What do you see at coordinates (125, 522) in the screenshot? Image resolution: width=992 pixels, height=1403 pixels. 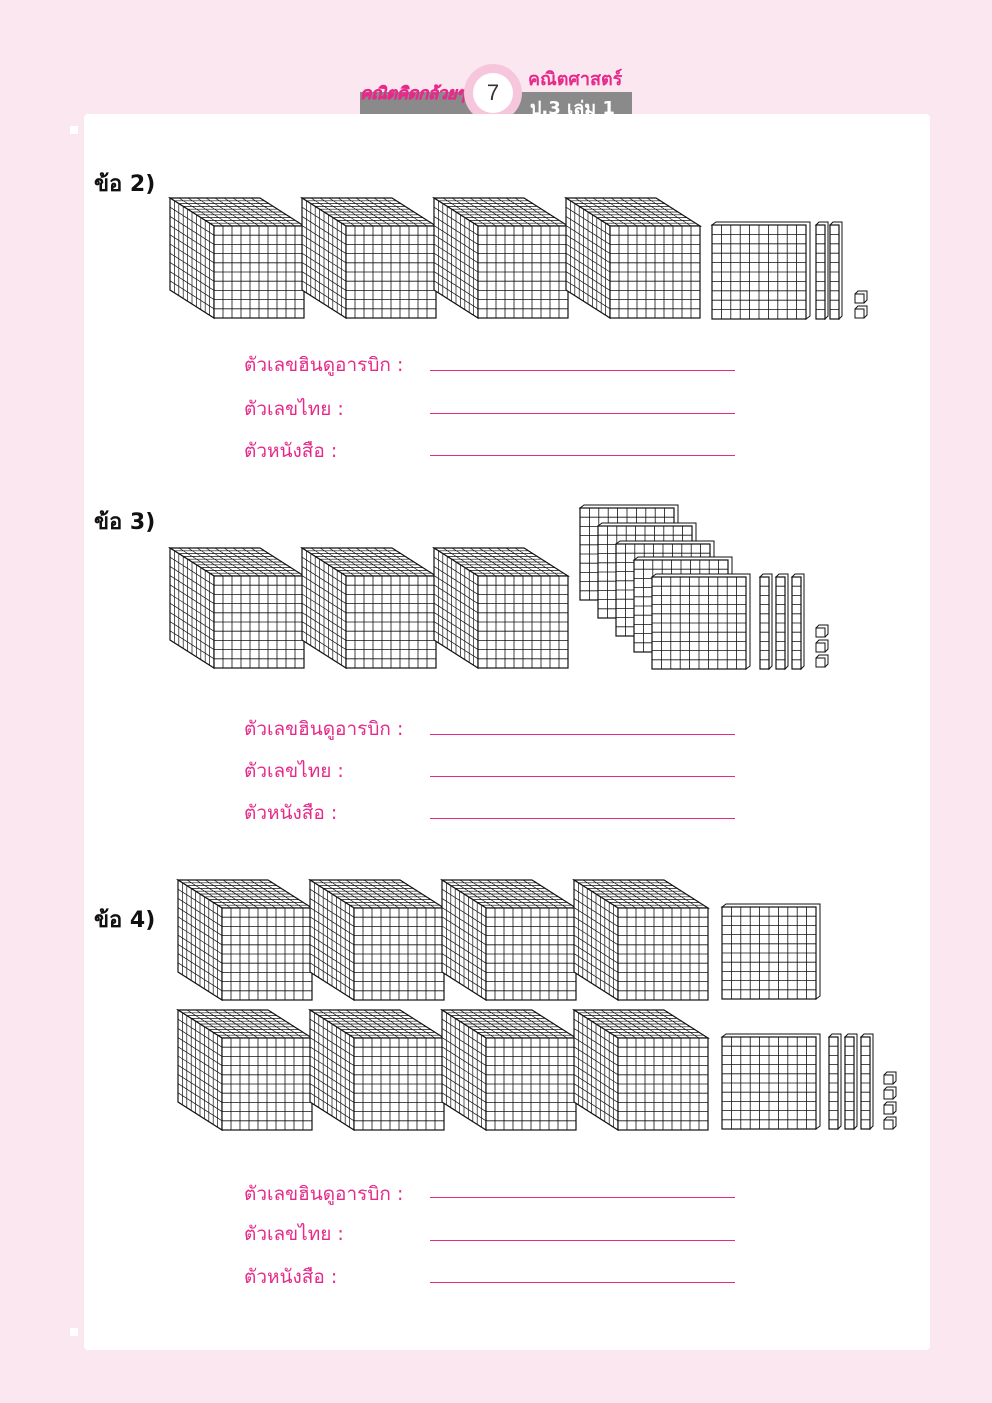 I see `question-3-label: ข้อ 3)` at bounding box center [125, 522].